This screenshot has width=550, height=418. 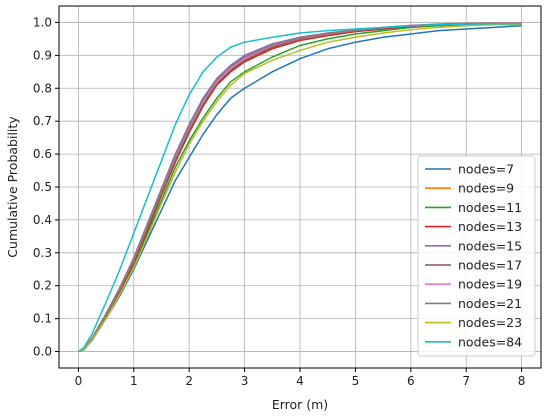 What do you see at coordinates (490, 265) in the screenshot?
I see `legend-entry-label: nodes=17` at bounding box center [490, 265].